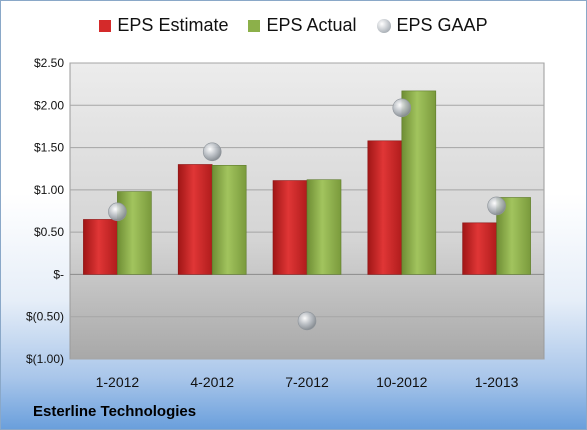 Image resolution: width=587 pixels, height=430 pixels. What do you see at coordinates (212, 382) in the screenshot?
I see `x-tick-label: 4-2012` at bounding box center [212, 382].